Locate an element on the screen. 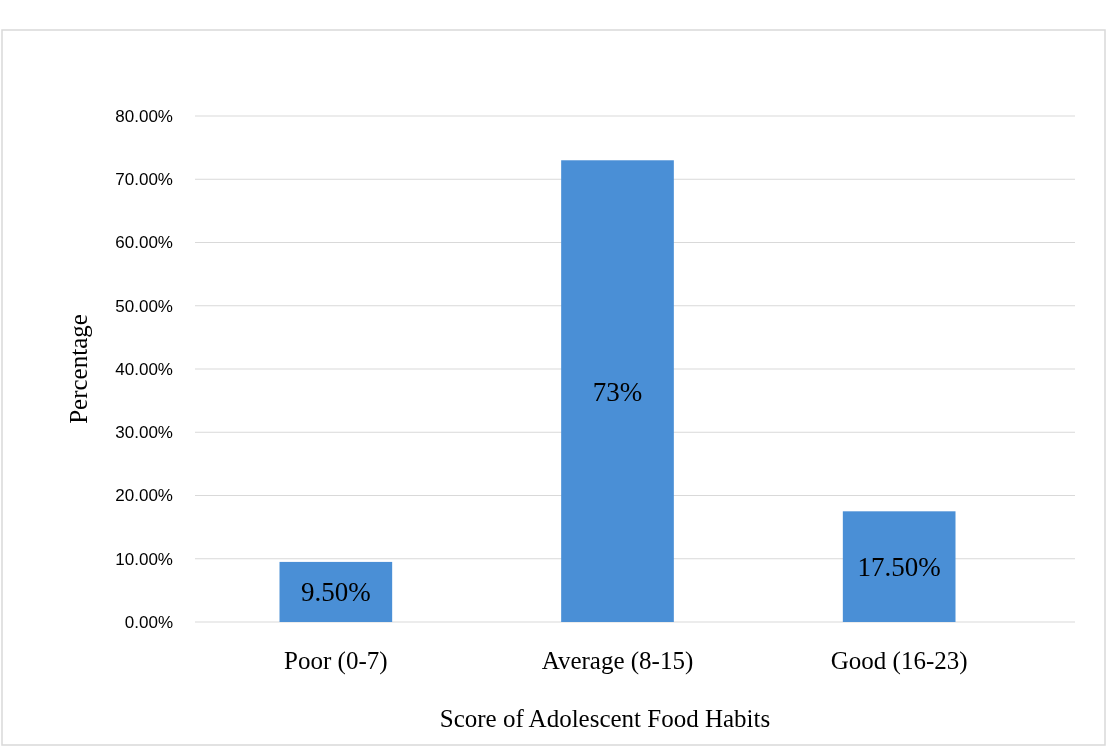 This screenshot has height=749, width=1109. x-tick-label: Poor (0-7) is located at coordinates (336, 660).